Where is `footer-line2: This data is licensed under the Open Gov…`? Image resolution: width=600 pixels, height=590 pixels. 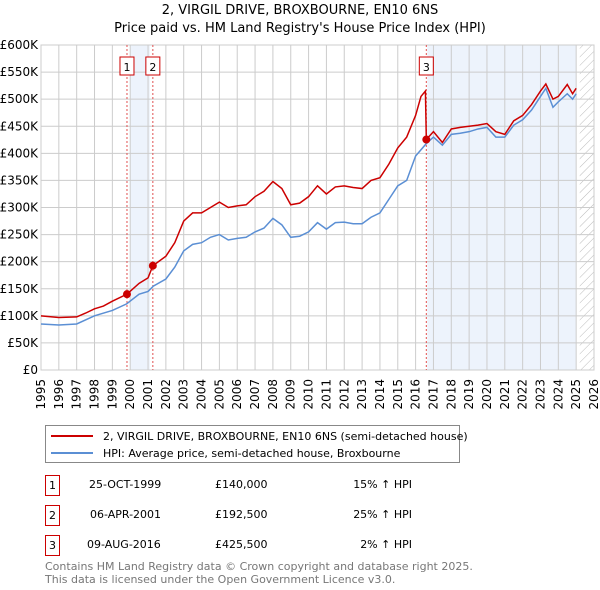
footer-line2: This data is licensed under the Open Gov… is located at coordinates (220, 579).